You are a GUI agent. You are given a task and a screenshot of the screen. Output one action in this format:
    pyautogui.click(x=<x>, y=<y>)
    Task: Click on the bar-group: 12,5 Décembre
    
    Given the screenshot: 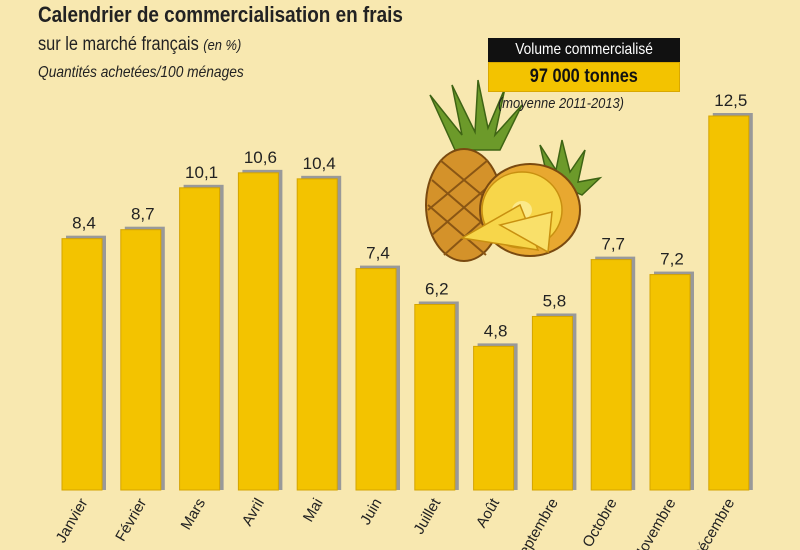 What is the action you would take?
    pyautogui.click(x=721, y=320)
    